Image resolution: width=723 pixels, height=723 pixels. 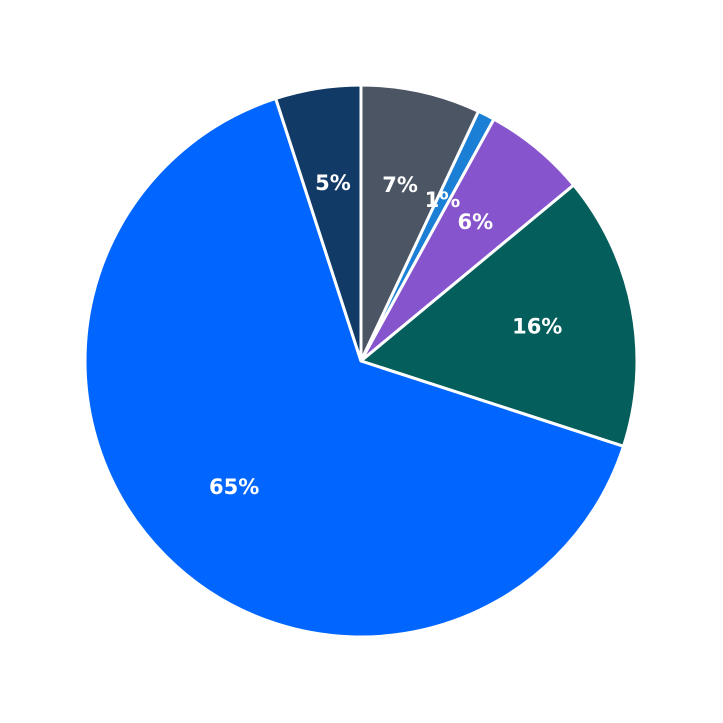 What do you see at coordinates (234, 487) in the screenshot?
I see `slice-label: 65%` at bounding box center [234, 487].